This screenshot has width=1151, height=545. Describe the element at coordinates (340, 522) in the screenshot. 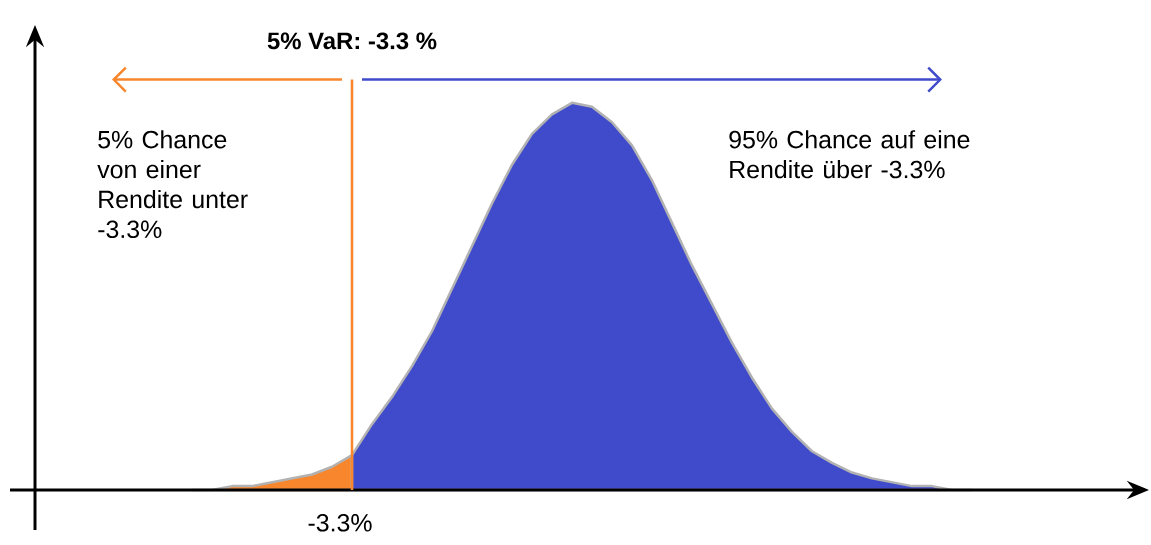

I see `text: -3.3%` at that location.